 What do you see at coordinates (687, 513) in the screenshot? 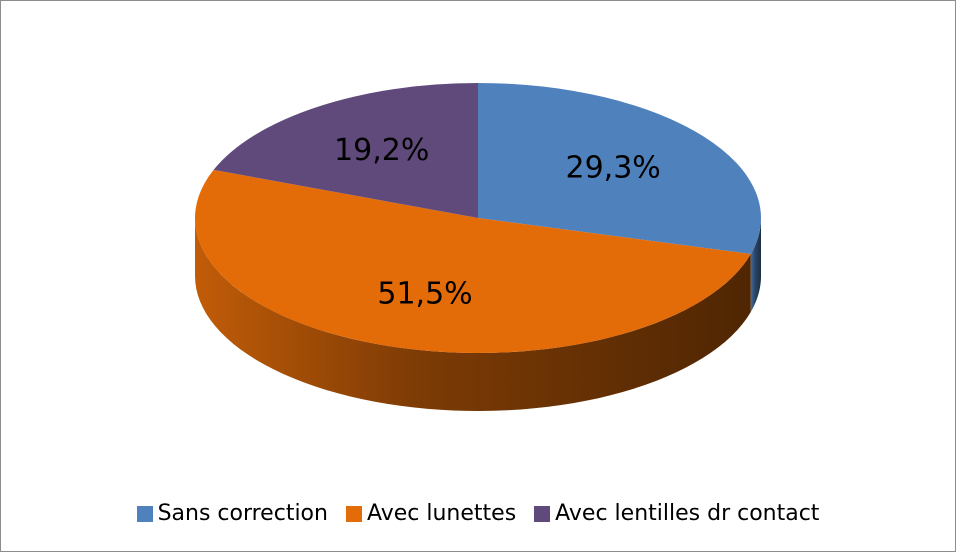
I see `legend-label: Avec lentilles dr contact` at bounding box center [687, 513].